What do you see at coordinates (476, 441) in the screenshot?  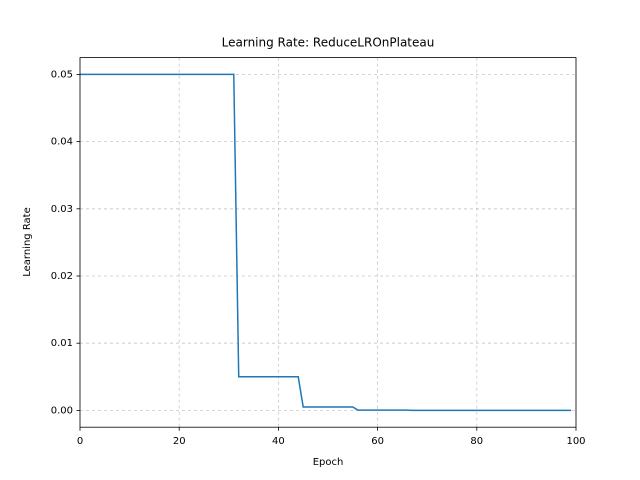 I see `x-tick-label: 80` at bounding box center [476, 441].